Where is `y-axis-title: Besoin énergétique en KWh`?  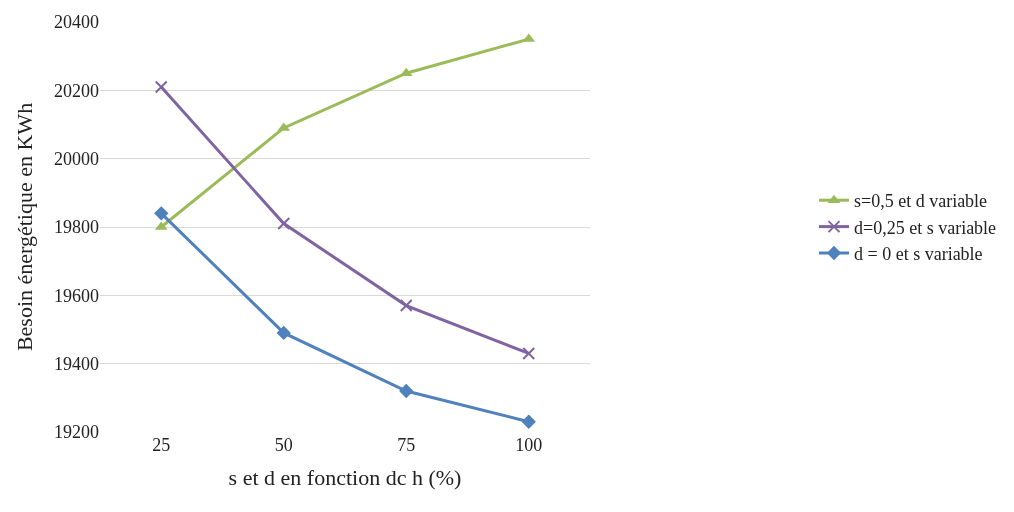
y-axis-title: Besoin énergétique en KWh is located at coordinates (24, 227).